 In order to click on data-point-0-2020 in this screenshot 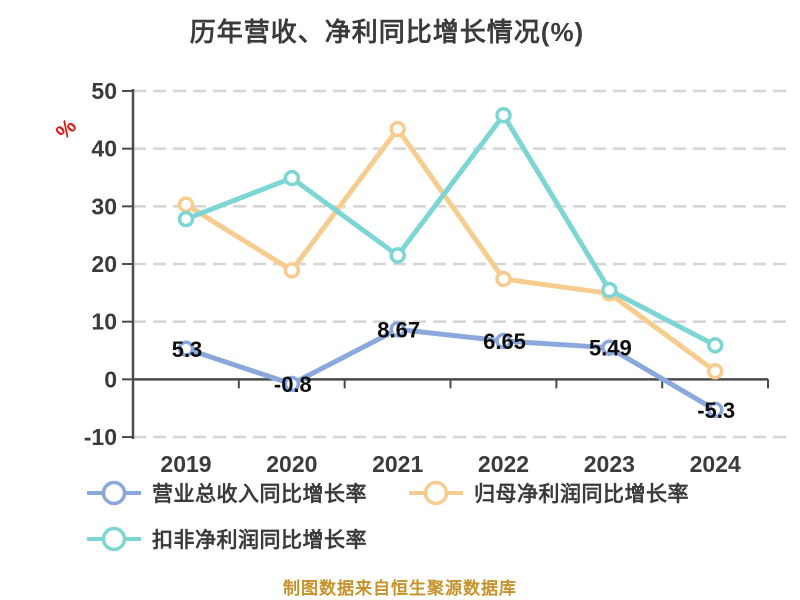, I will do `click(292, 384)`.